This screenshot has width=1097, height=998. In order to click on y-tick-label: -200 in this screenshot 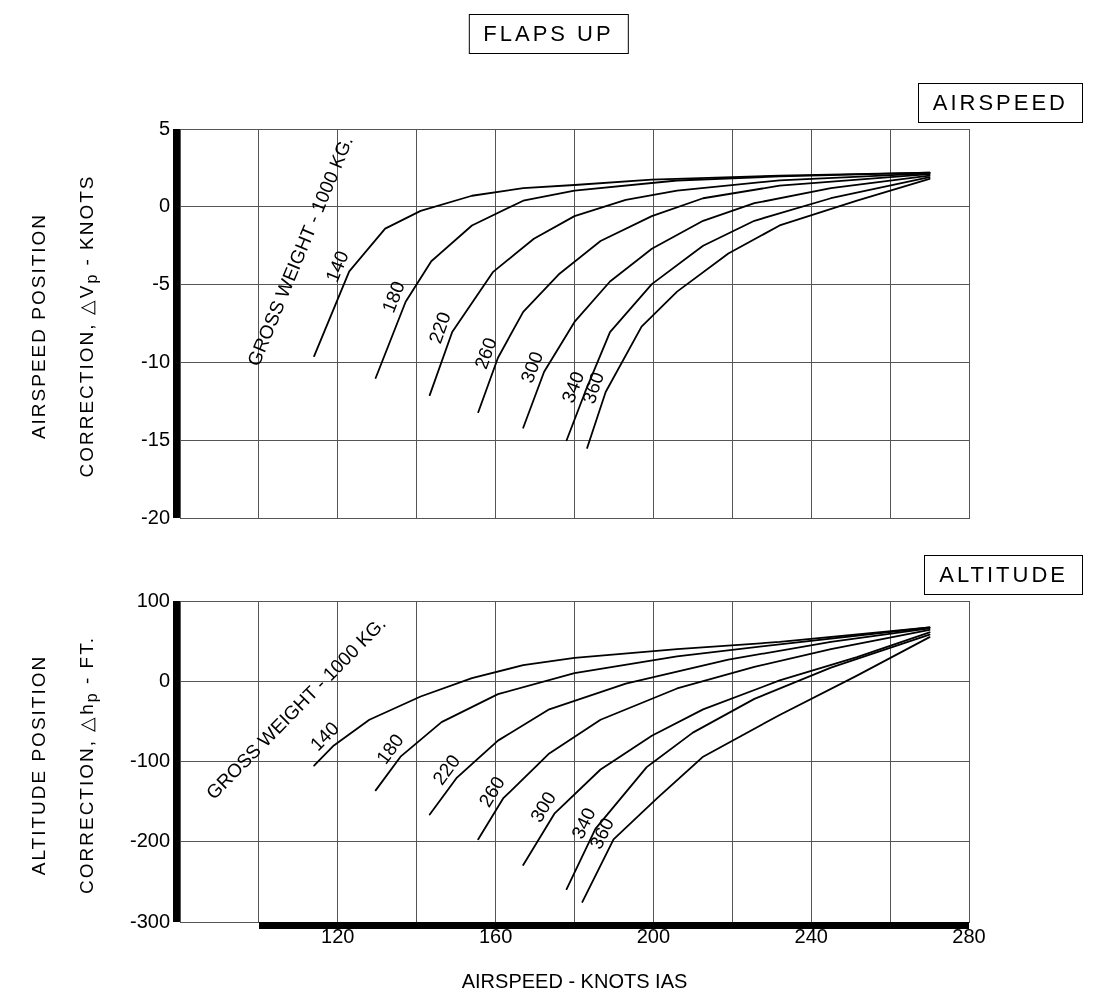, I will do `click(149, 840)`.